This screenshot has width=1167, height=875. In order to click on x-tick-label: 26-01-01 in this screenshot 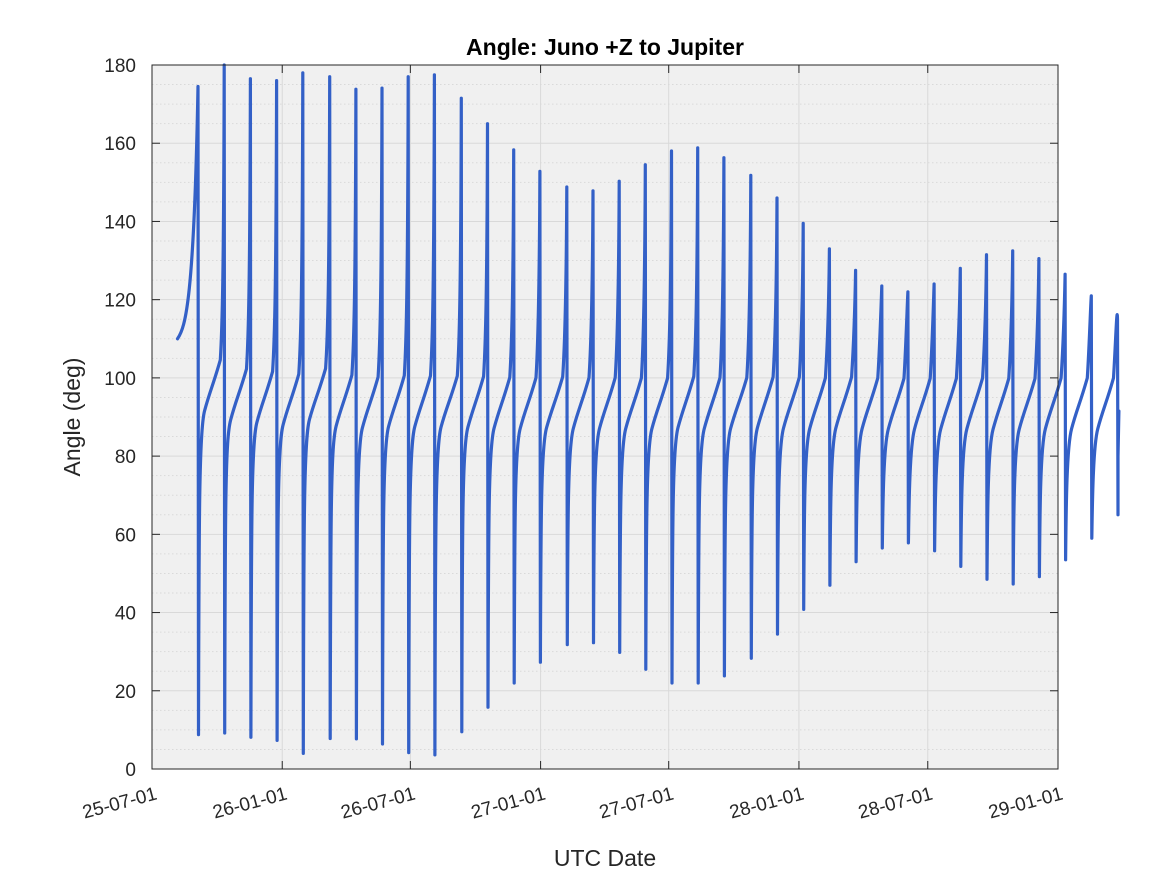, I will do `click(250, 804)`.